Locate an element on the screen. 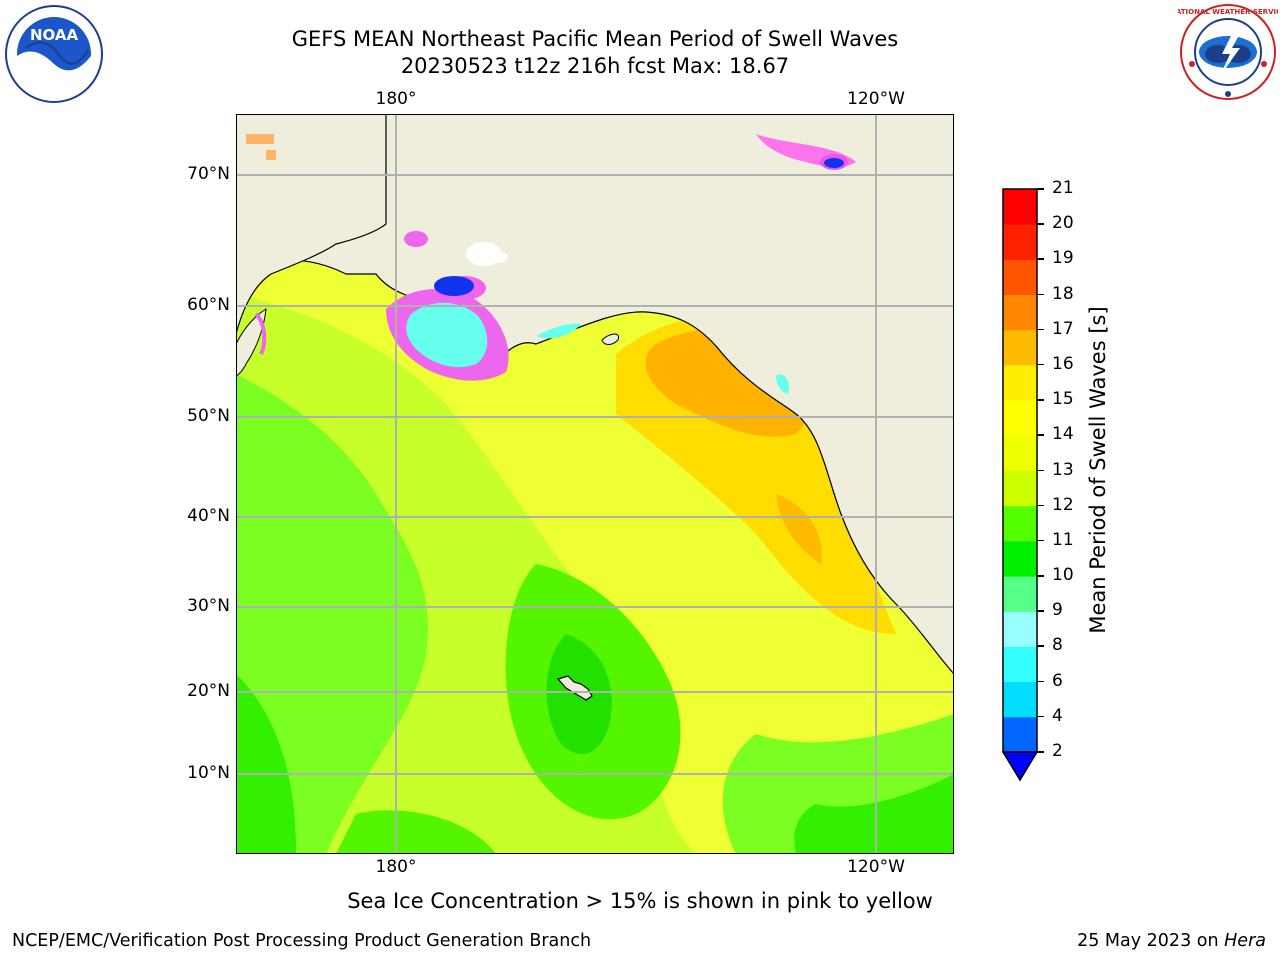 The image size is (1280, 960). colorbar-tick-label: 10 is located at coordinates (1063, 575).